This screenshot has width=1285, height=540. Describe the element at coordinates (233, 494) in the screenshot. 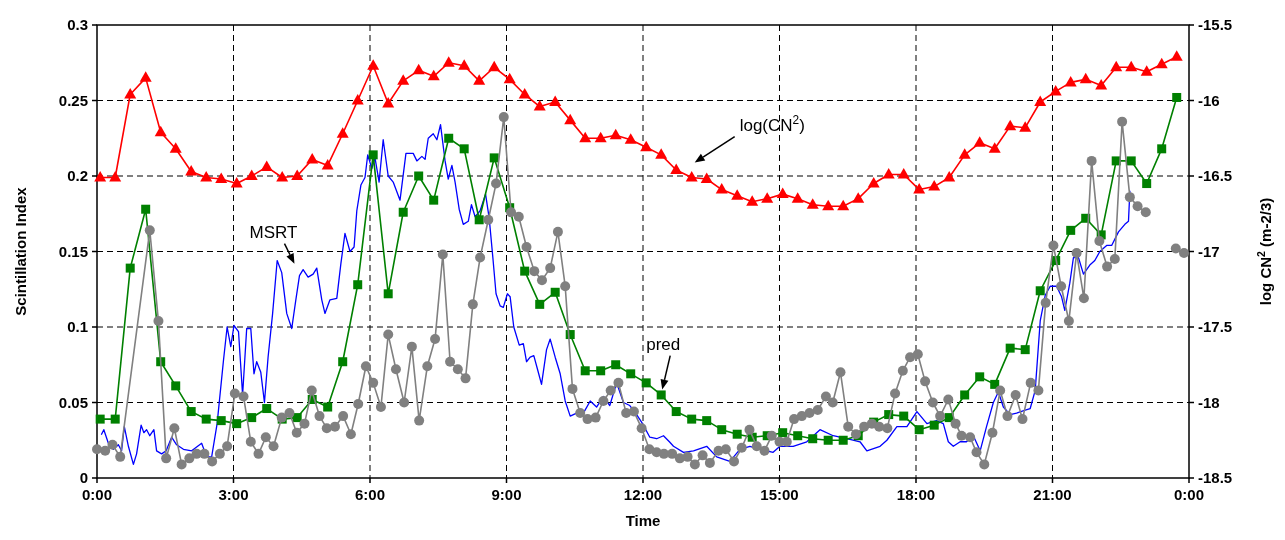

I see `x-tick-label: 3:00` at that location.